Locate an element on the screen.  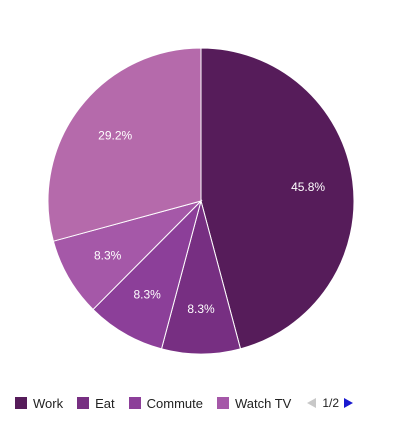
legend-pager: 1/2 is located at coordinates (330, 403).